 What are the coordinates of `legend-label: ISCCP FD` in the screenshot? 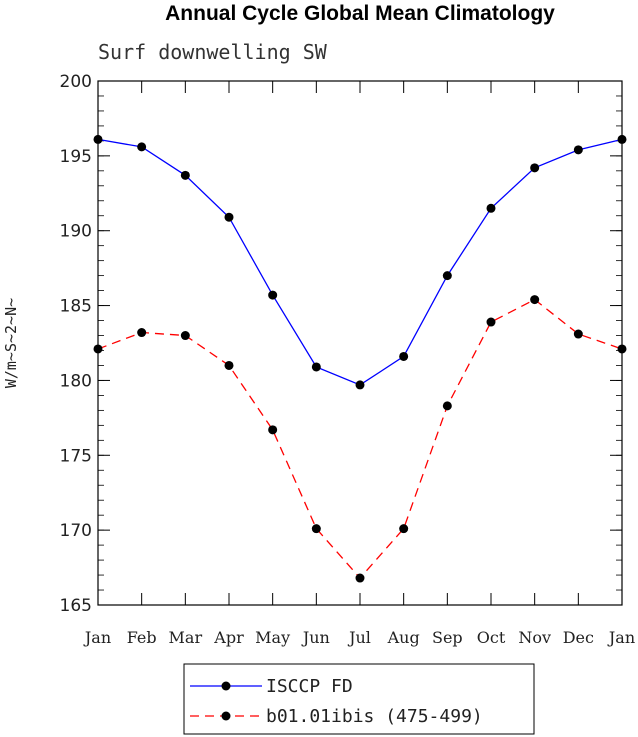 It's located at (309, 686).